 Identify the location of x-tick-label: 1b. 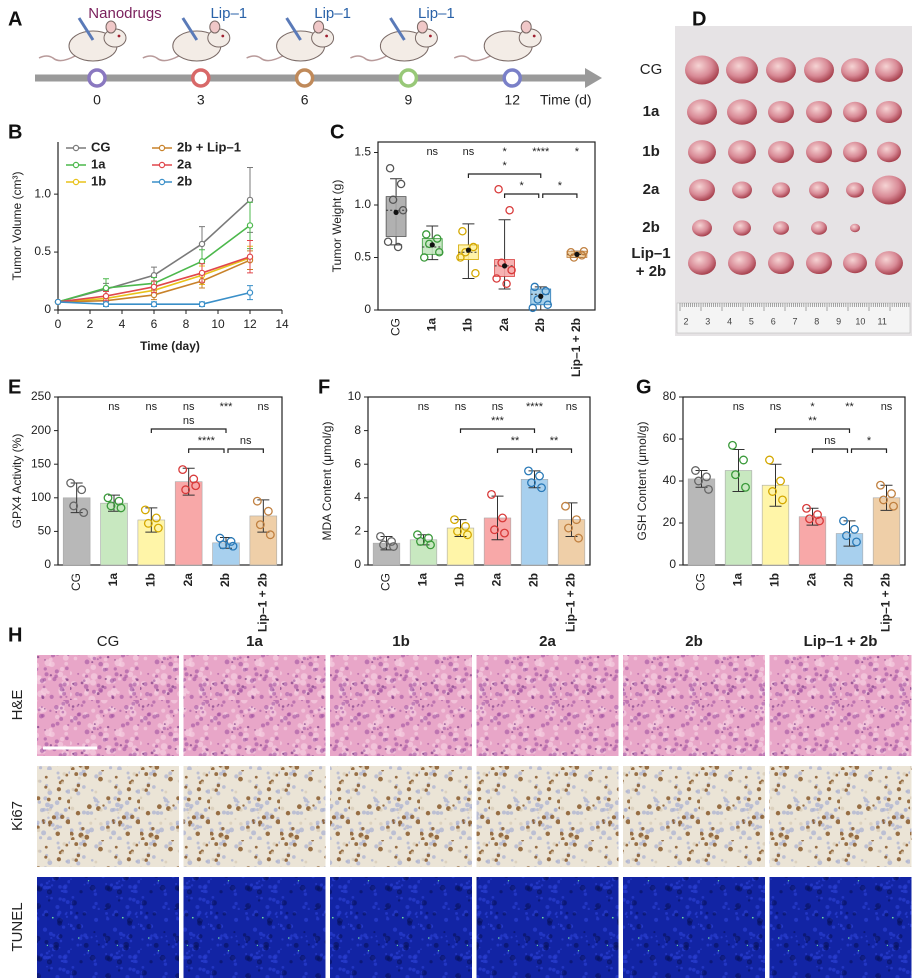
(151, 580).